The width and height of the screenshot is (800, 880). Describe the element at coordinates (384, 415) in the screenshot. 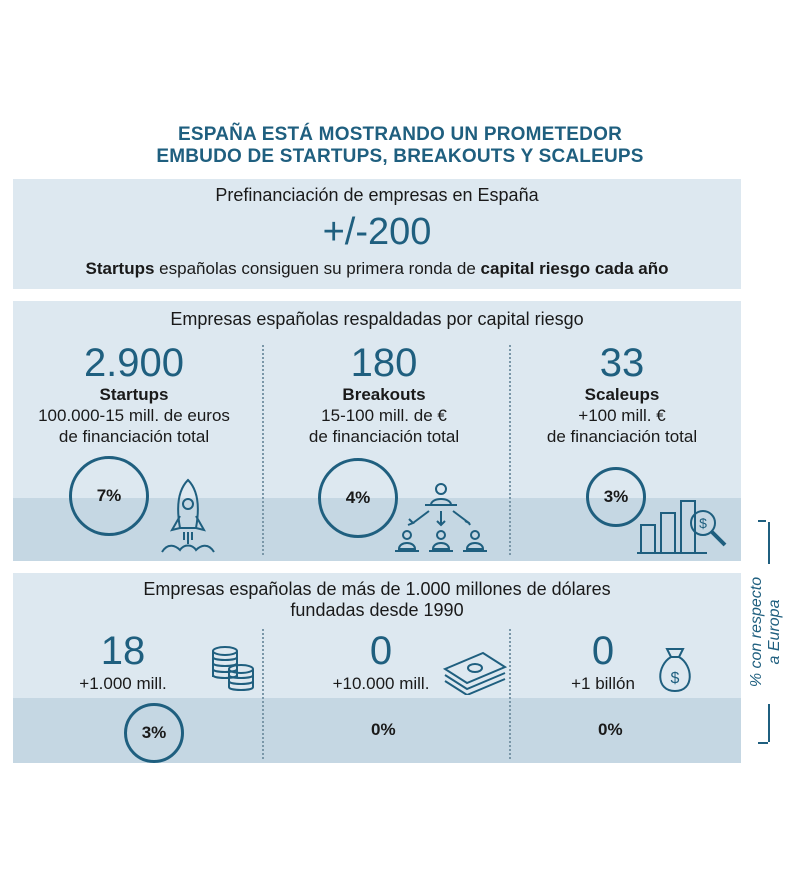

I see `breakouts-range: 15-100 mill. de €` at that location.